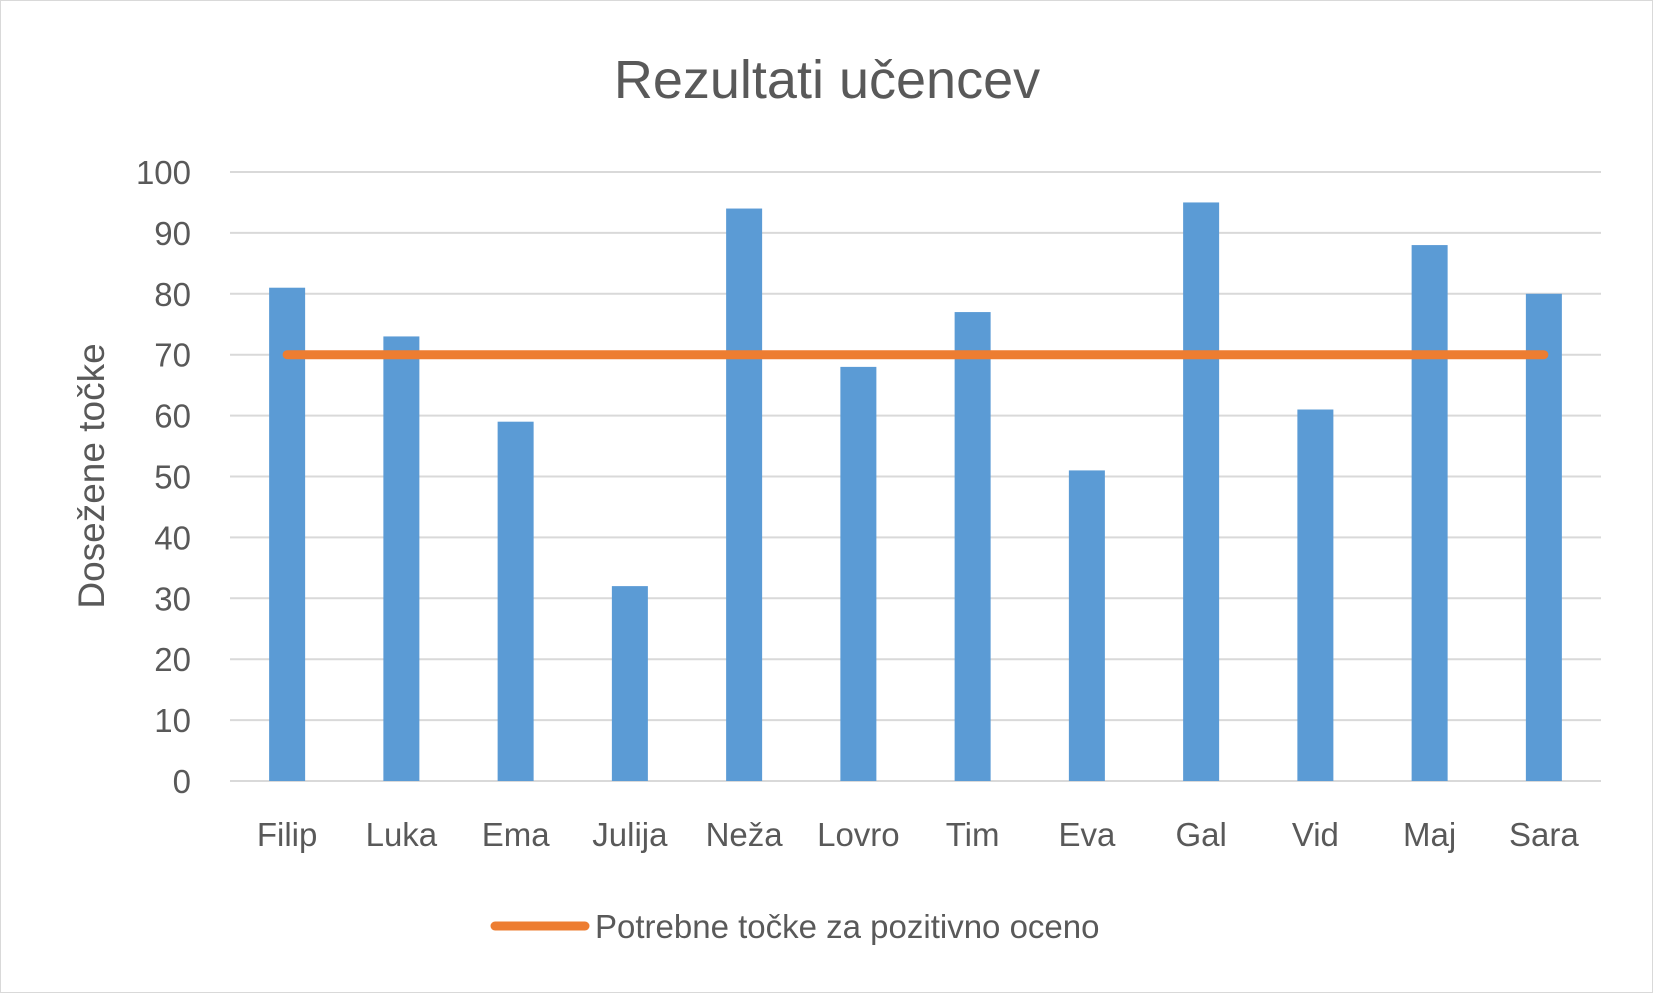 The image size is (1653, 994). Describe the element at coordinates (1429, 834) in the screenshot. I see `x-tick-label: Maj` at that location.